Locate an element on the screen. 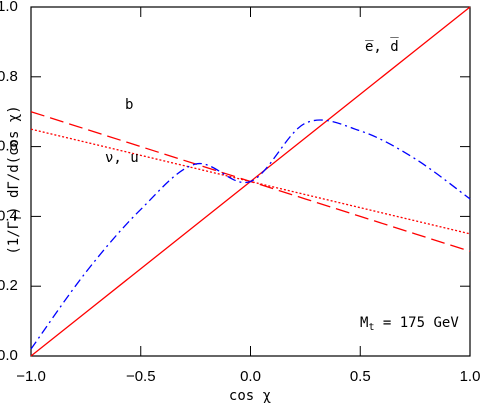 The image size is (485, 415). x-tick-label: 0.0 is located at coordinates (250, 376).